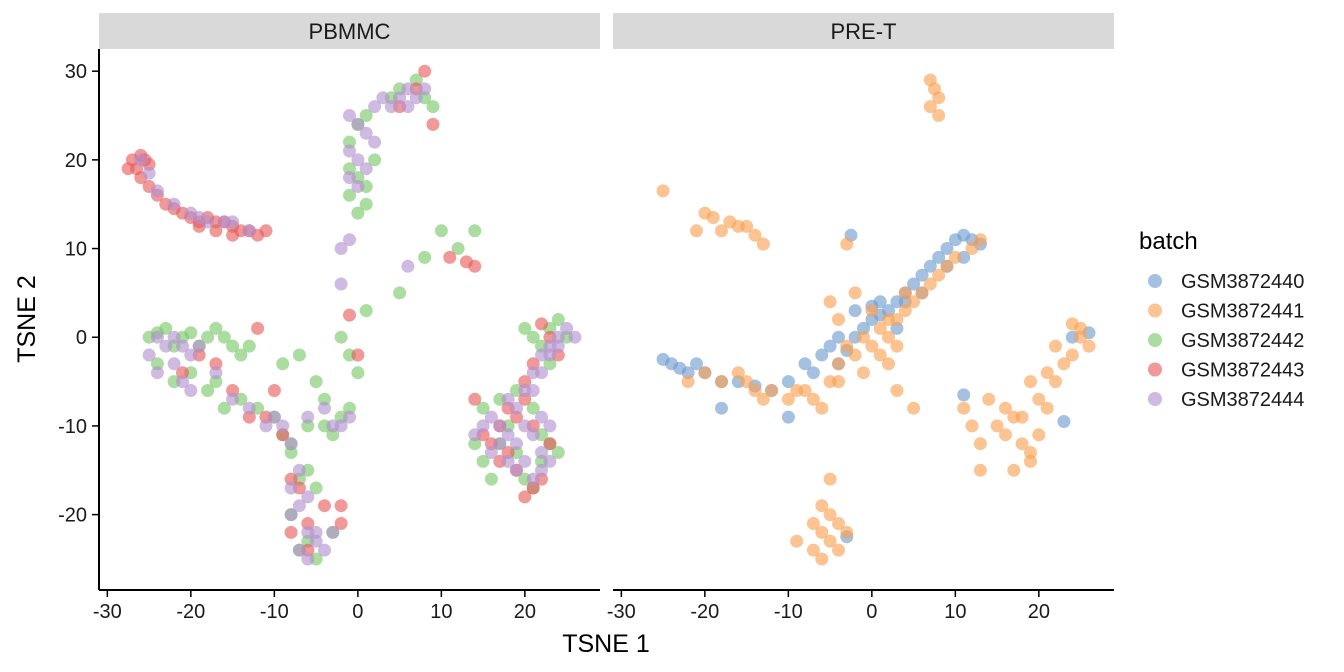 This screenshot has height=672, width=1344. What do you see at coordinates (190, 612) in the screenshot?
I see `x-tick-label: -20` at bounding box center [190, 612].